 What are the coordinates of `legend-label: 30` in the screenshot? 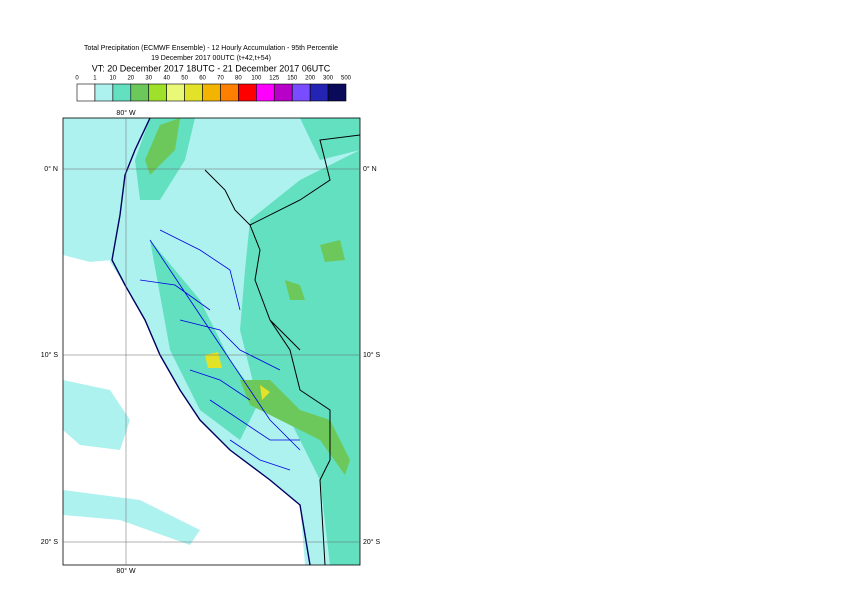 It's located at (148, 79).